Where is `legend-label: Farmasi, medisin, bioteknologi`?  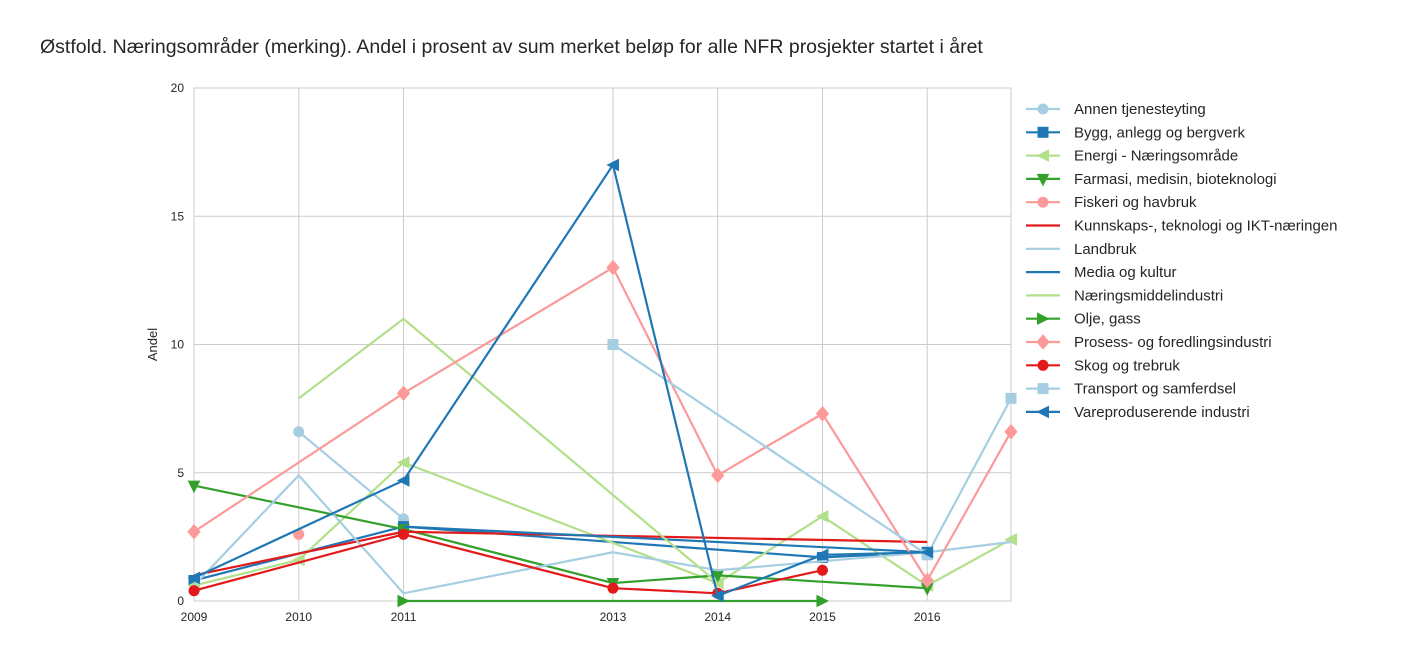 legend-label: Farmasi, medisin, bioteknologi is located at coordinates (1175, 179).